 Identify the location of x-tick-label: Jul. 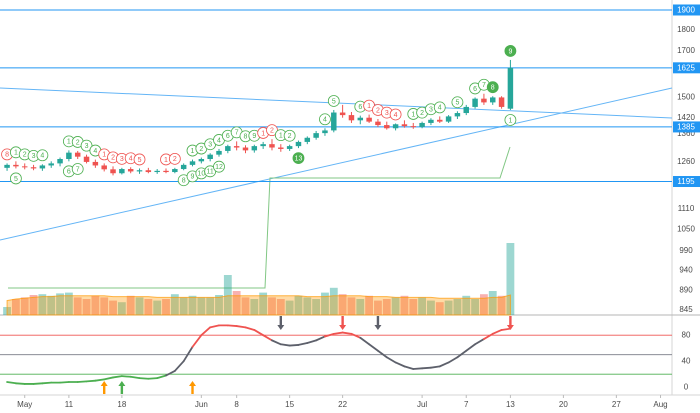
(422, 404).